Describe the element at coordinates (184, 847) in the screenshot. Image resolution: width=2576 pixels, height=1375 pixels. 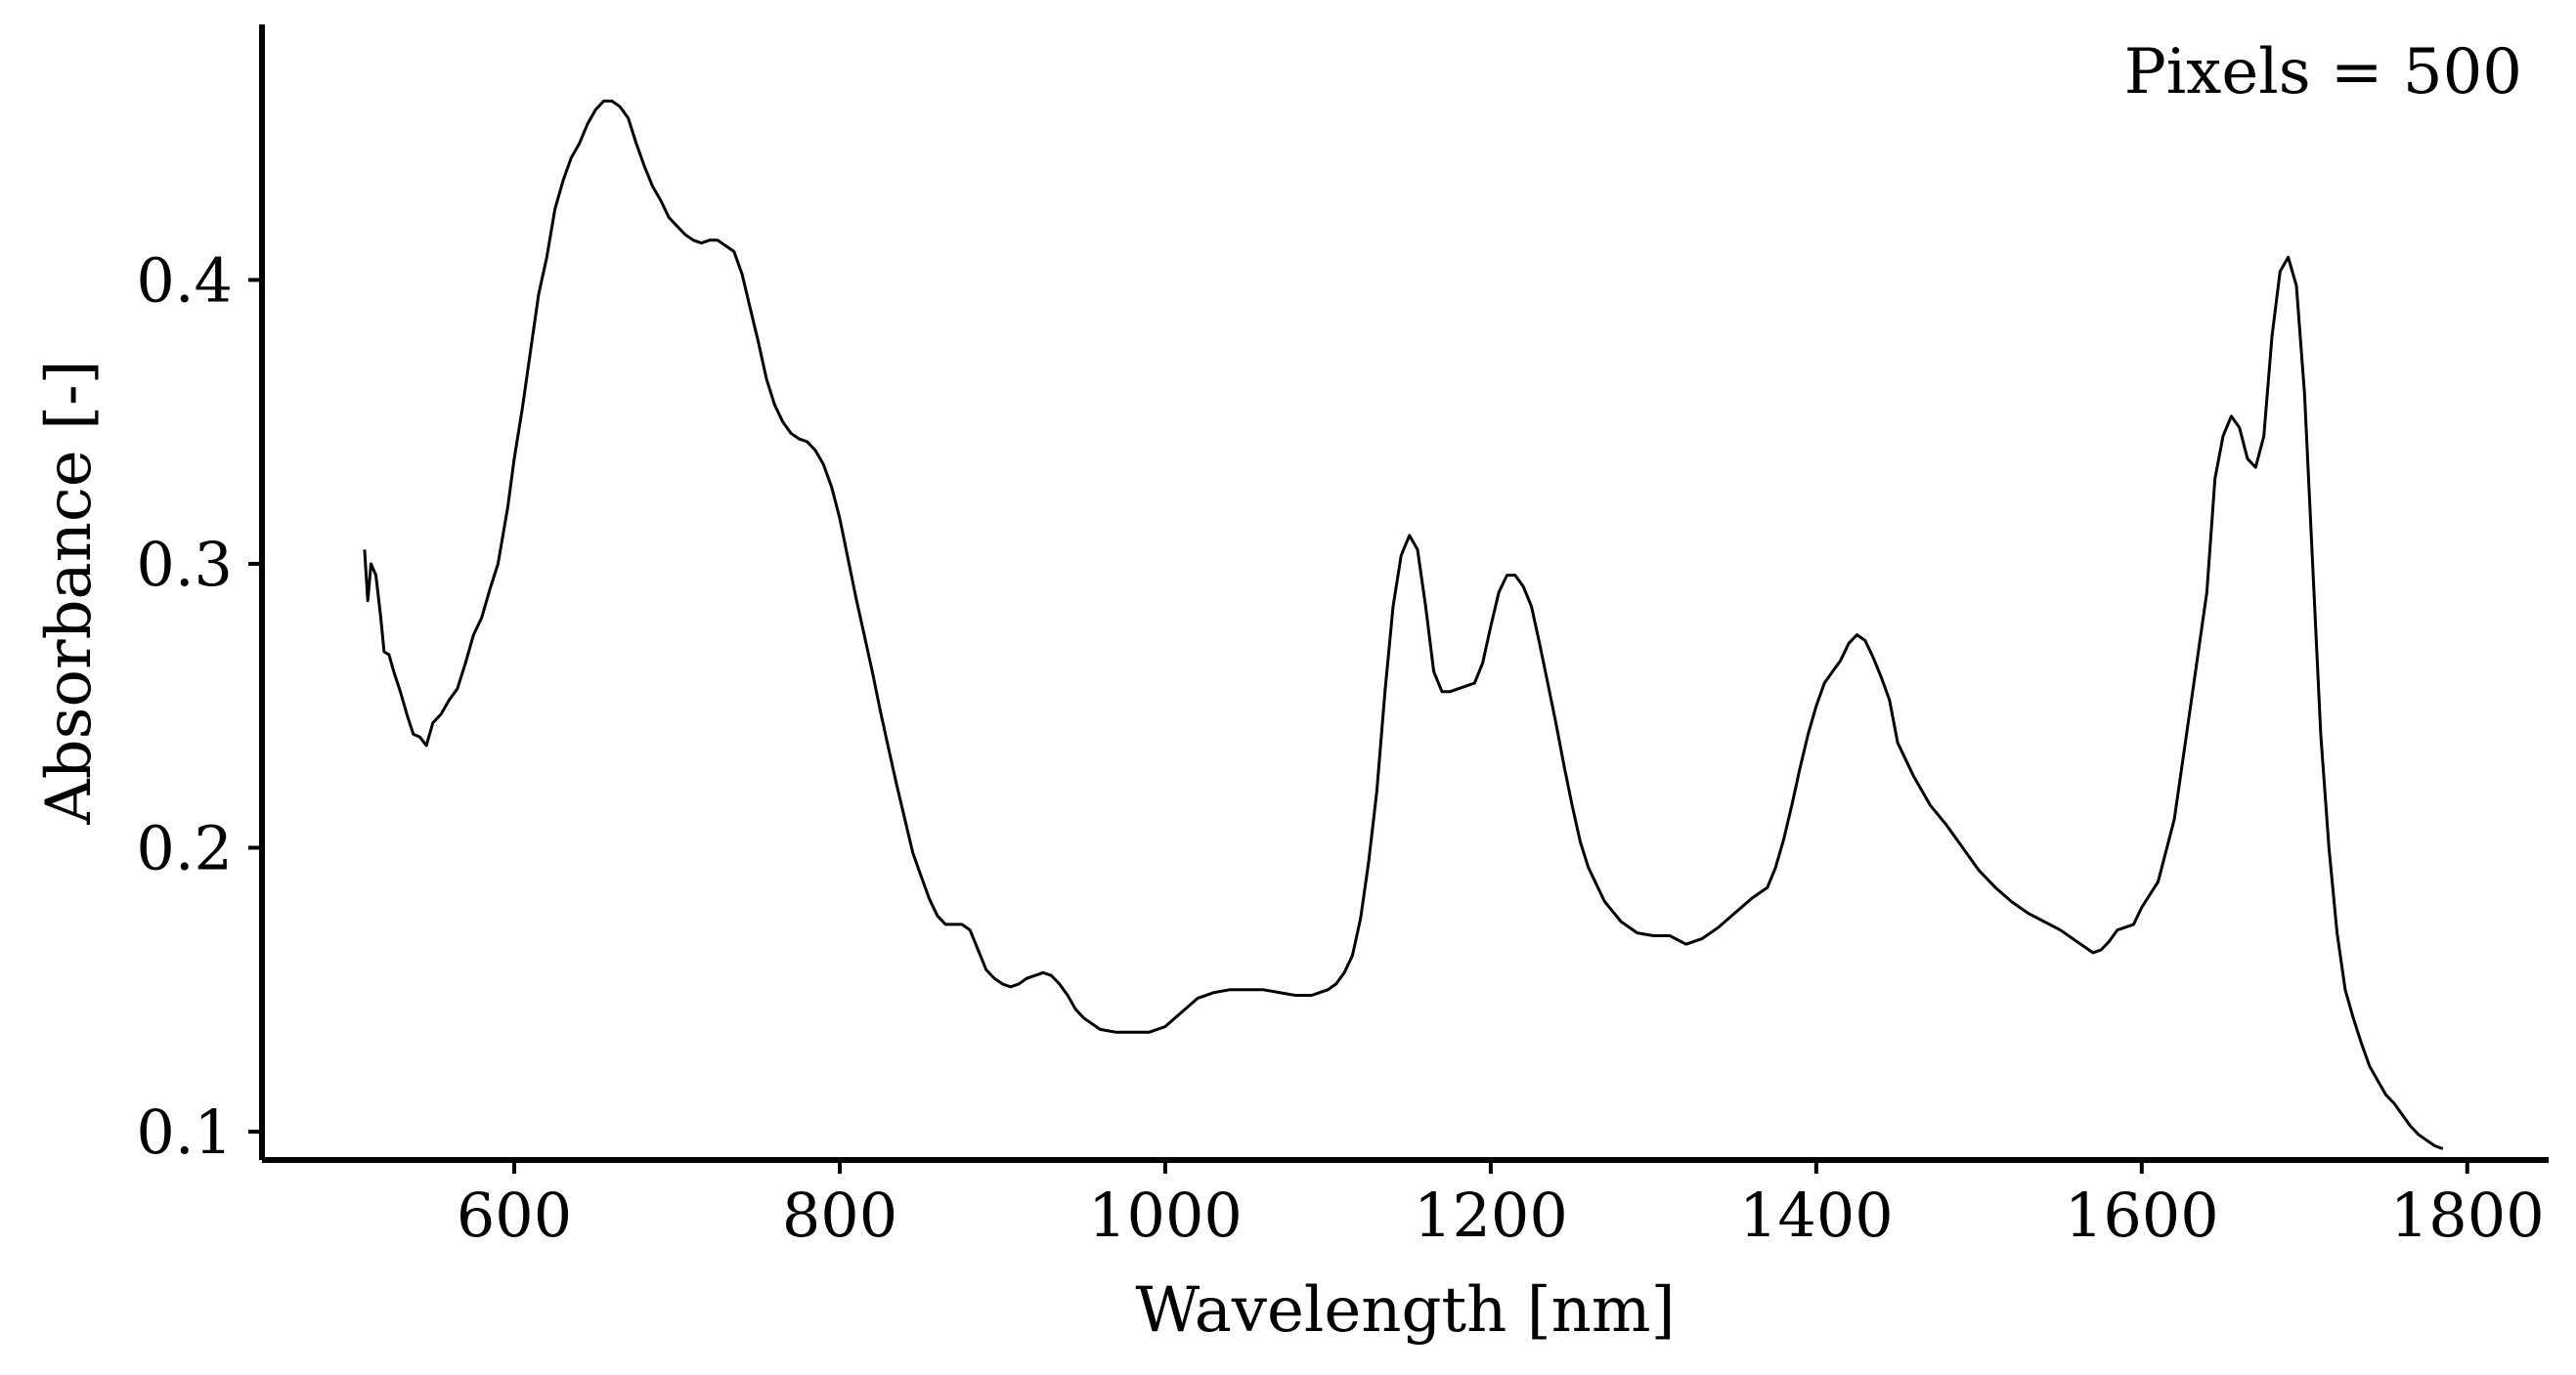
I see `y-tick-label: 0.2` at that location.